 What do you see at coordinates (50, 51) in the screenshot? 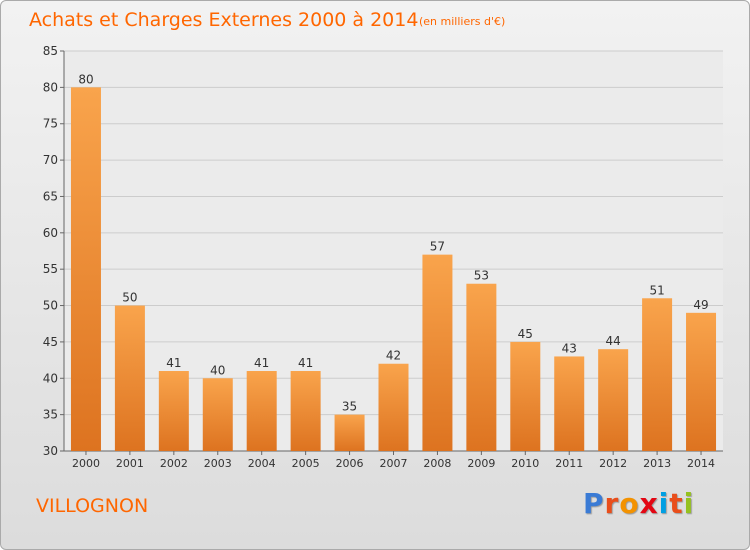
I see `y-tick-label: 85` at bounding box center [50, 51].